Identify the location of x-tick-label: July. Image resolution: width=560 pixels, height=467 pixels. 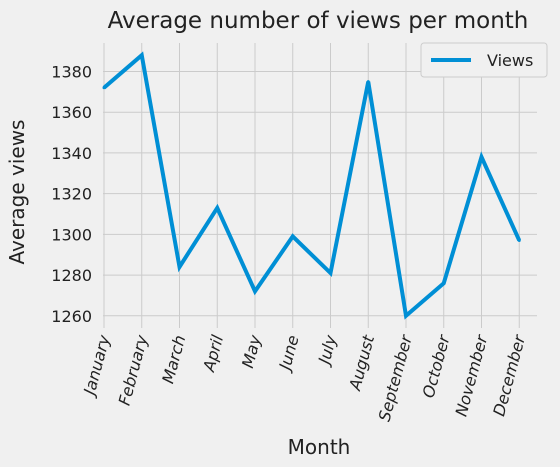
(327, 351).